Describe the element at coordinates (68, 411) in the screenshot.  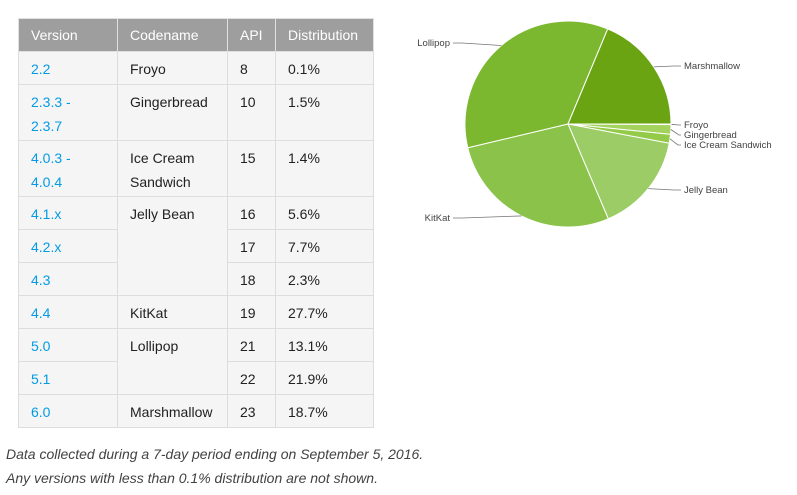
I see `version-link: 6.0` at that location.